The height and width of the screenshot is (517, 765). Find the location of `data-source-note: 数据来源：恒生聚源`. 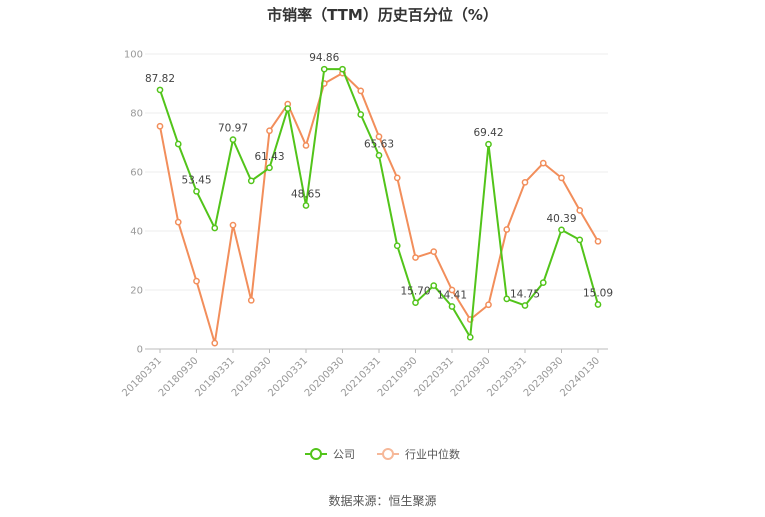

data-source-note: 数据来源：恒生聚源 is located at coordinates (382, 501).